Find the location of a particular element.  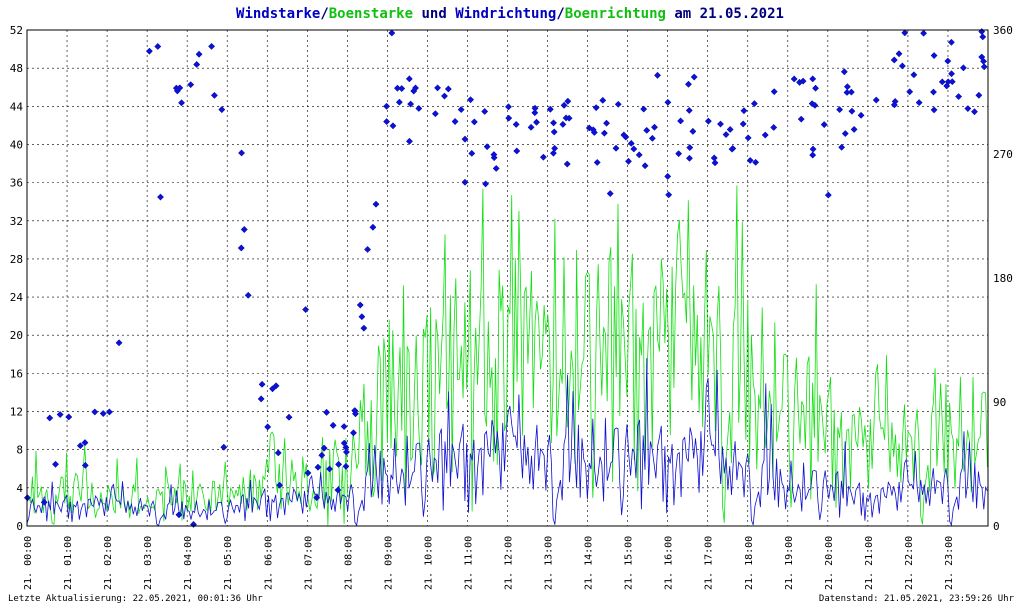

y-right-tick-label: 90 is located at coordinates (999, 402).